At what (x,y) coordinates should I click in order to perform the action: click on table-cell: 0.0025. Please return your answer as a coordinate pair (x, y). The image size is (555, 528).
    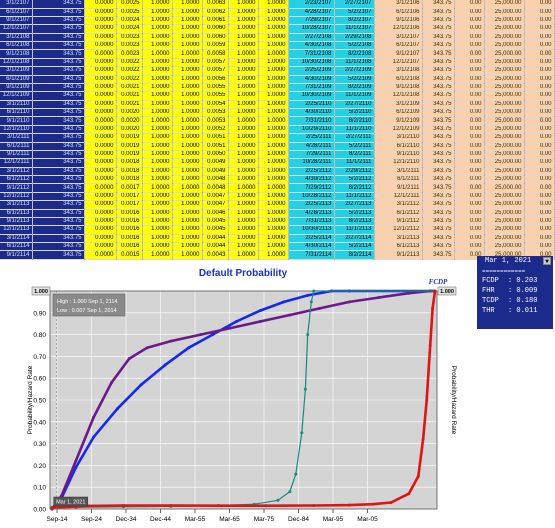
    Looking at the image, I should click on (129, 12).